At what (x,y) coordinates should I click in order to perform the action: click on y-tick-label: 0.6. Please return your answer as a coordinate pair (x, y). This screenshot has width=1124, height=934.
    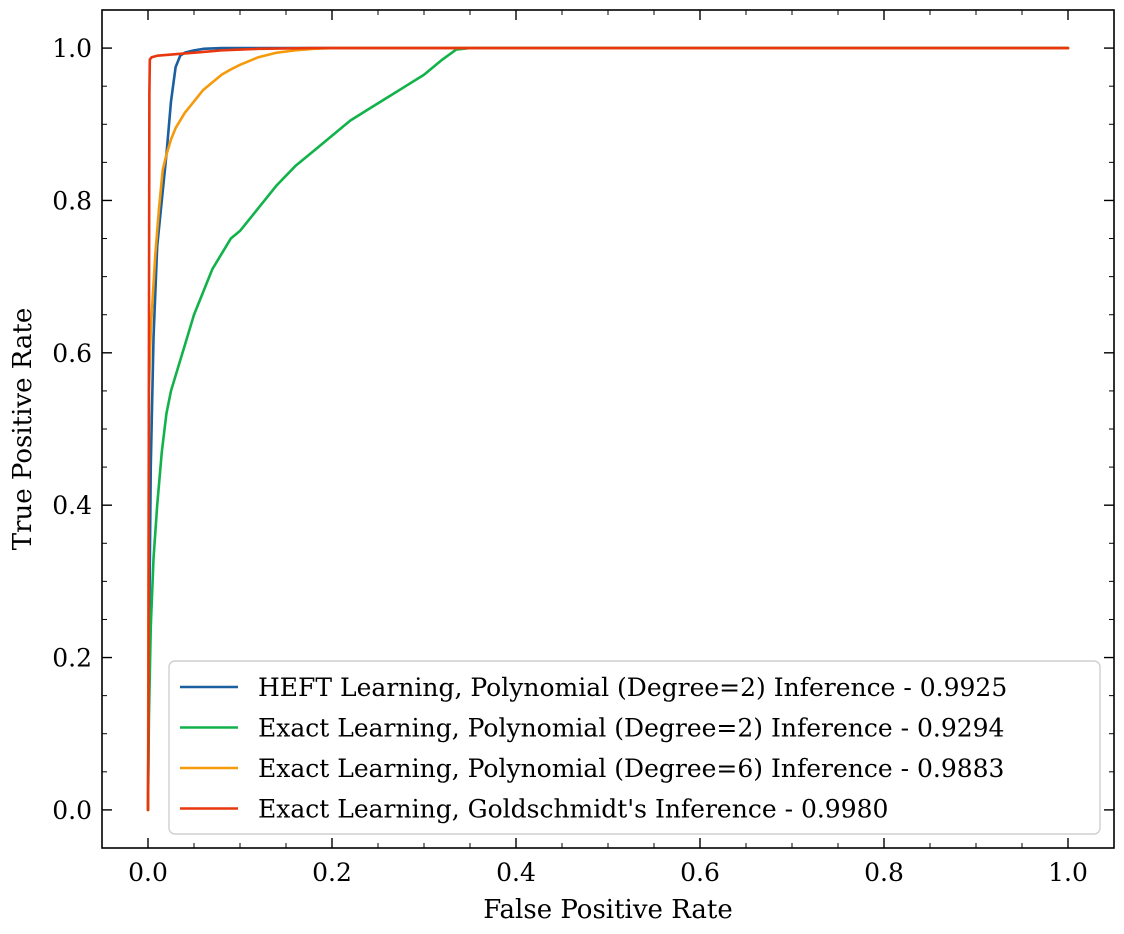
    Looking at the image, I should click on (72, 353).